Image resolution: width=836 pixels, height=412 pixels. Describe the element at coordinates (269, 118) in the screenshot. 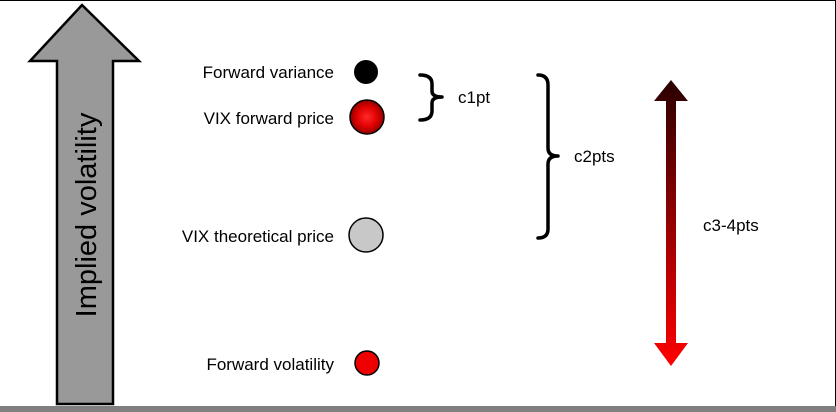

I see `vix-forward-price-label: VIX forward price` at that location.